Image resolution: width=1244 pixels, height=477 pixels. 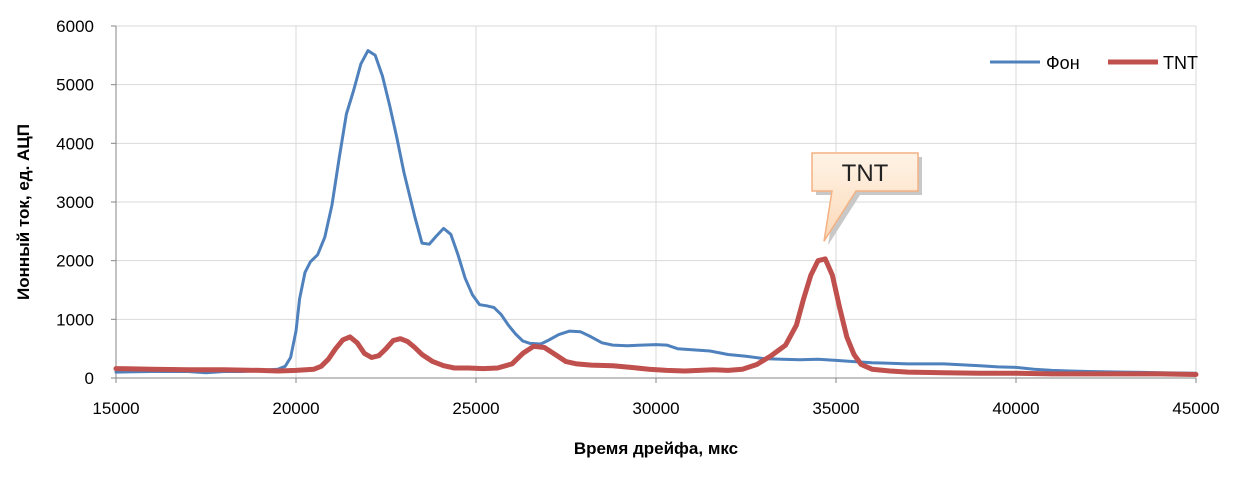 What do you see at coordinates (1063, 63) in the screenshot?
I see `legend-label-fon: Фон` at bounding box center [1063, 63].